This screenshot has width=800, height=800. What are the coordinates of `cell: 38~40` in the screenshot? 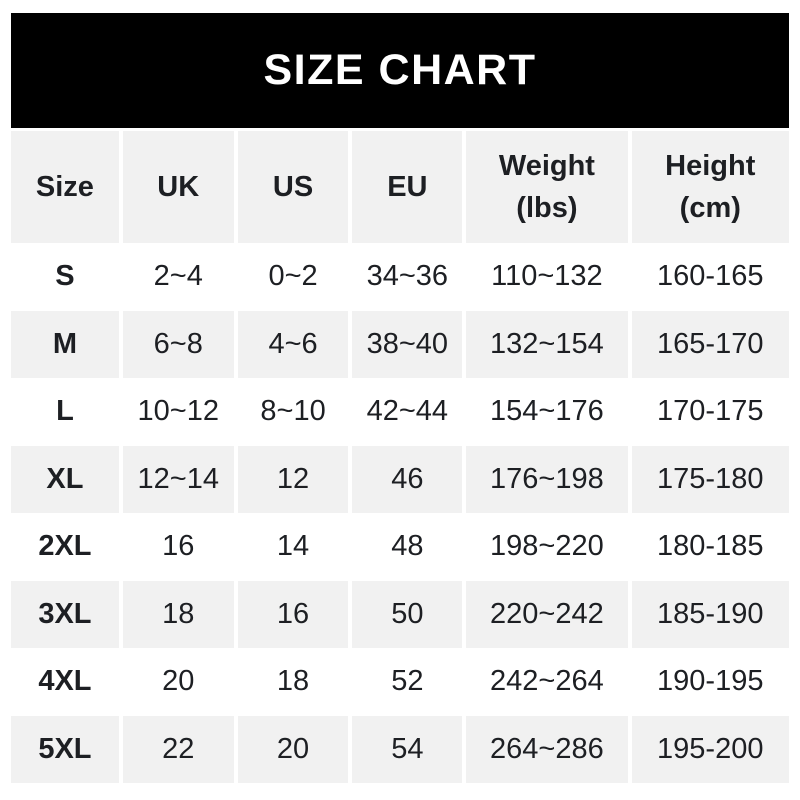 It's located at (407, 344).